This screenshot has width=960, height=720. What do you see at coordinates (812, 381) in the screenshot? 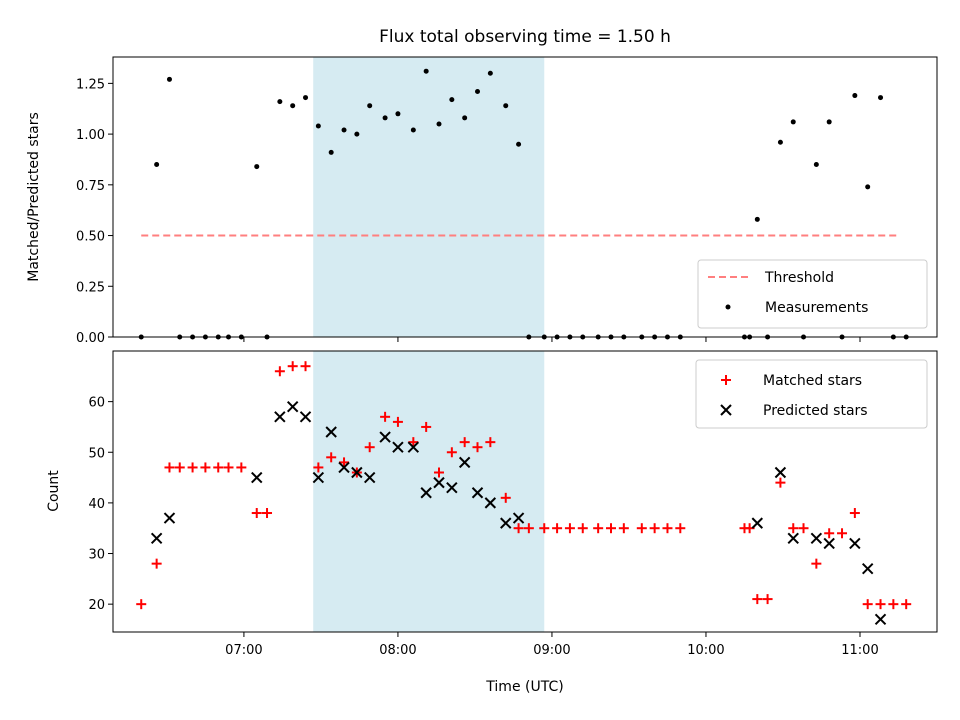
I see `matched-stars-legend-label: Matched stars` at bounding box center [812, 381].